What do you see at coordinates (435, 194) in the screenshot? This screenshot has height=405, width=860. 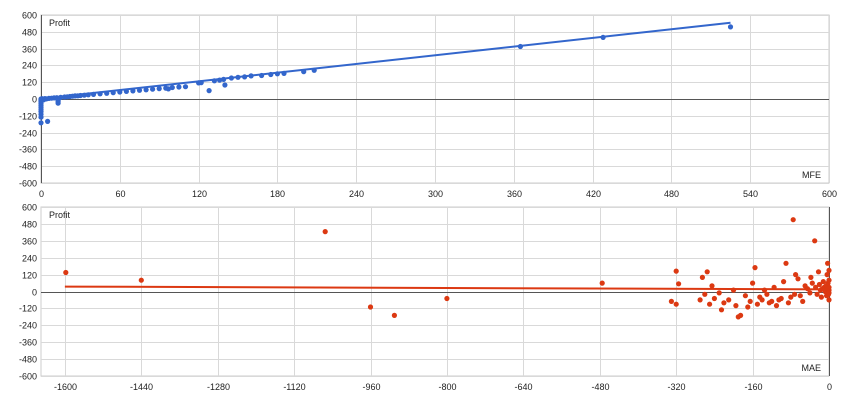 I see `x-tick-label: 300` at bounding box center [435, 194].